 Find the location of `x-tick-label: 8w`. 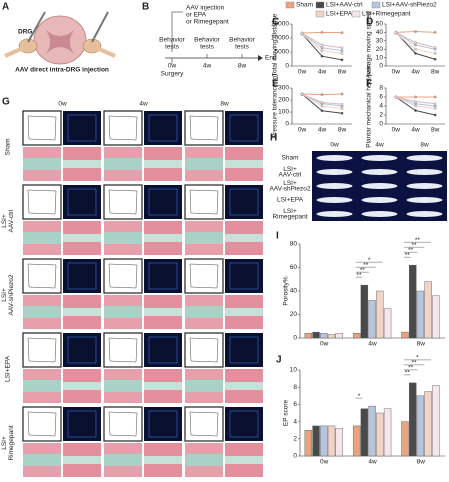

x-tick-label: 8w is located at coordinates (421, 462).